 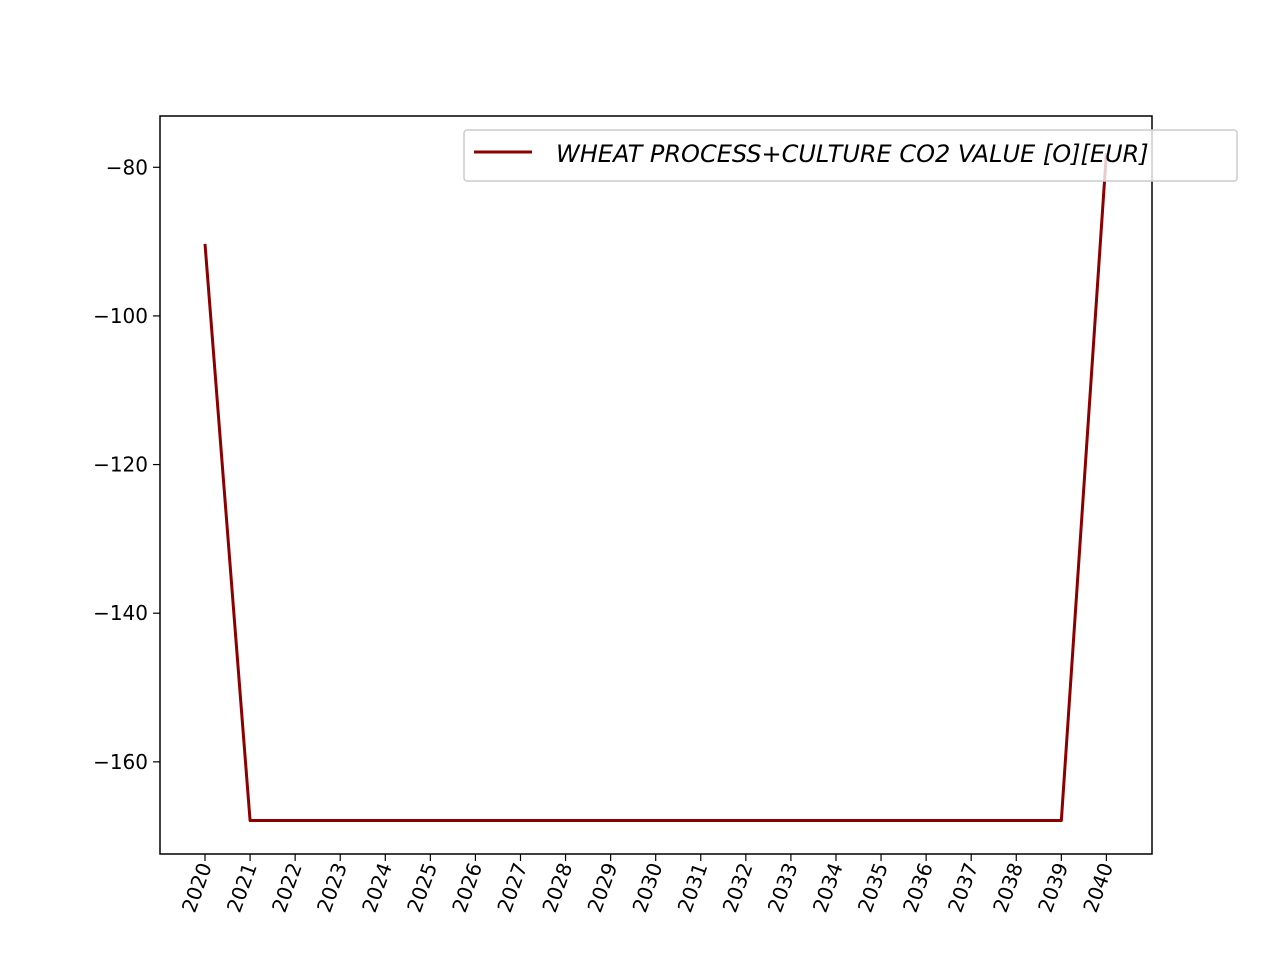 What do you see at coordinates (120, 465) in the screenshot?
I see `y-tick-label: −120` at bounding box center [120, 465].